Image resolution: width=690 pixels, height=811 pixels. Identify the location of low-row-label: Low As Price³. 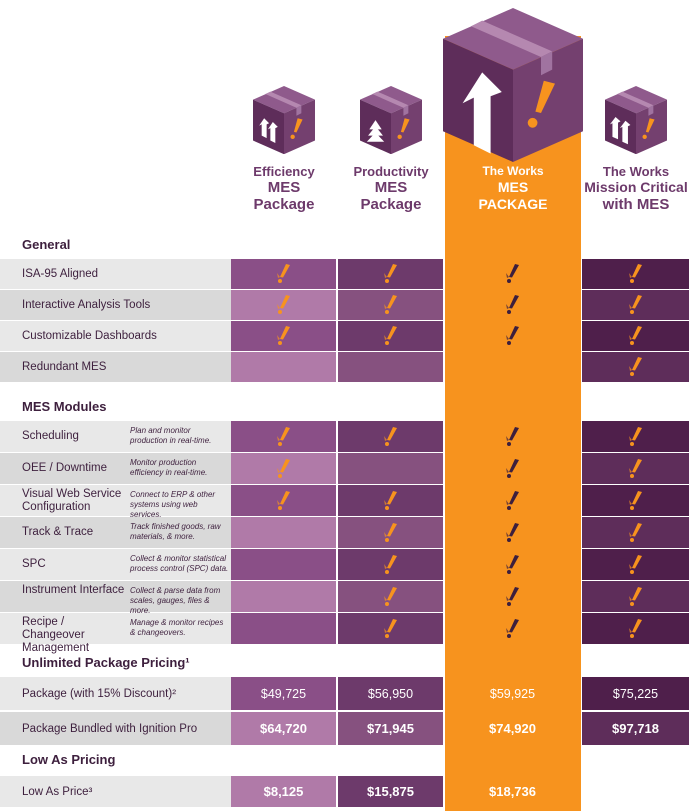
(57, 792).